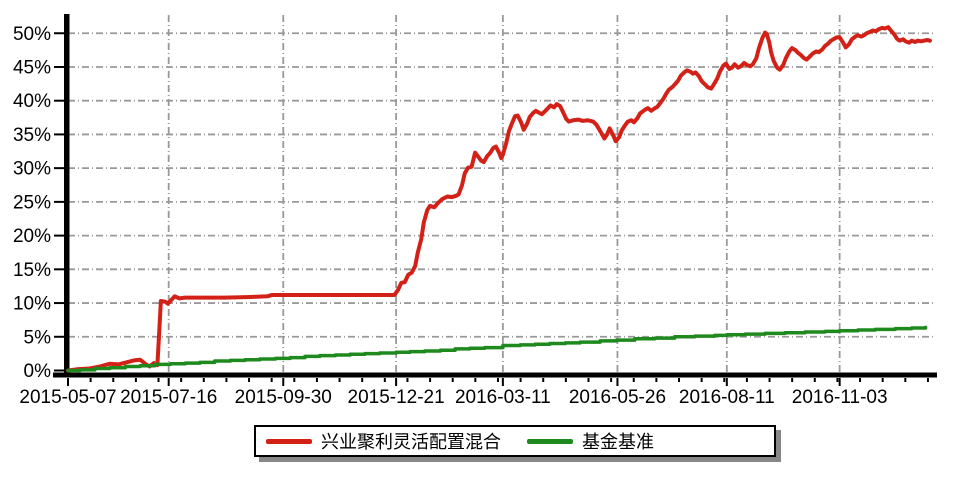 This screenshot has height=482, width=957. I want to click on x-tick-label: 2016-03-11, so click(503, 397).